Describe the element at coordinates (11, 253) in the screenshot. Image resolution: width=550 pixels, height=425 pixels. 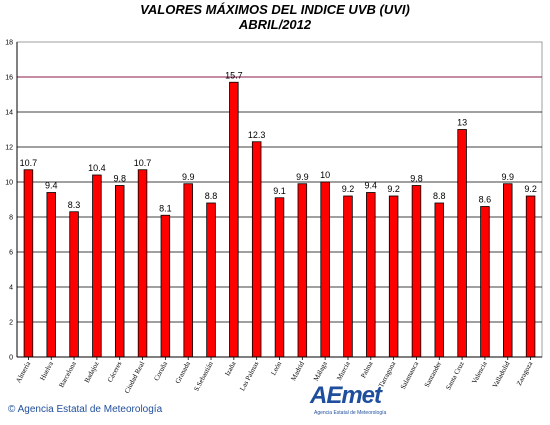
I see `y-tick-label: 6` at that location.